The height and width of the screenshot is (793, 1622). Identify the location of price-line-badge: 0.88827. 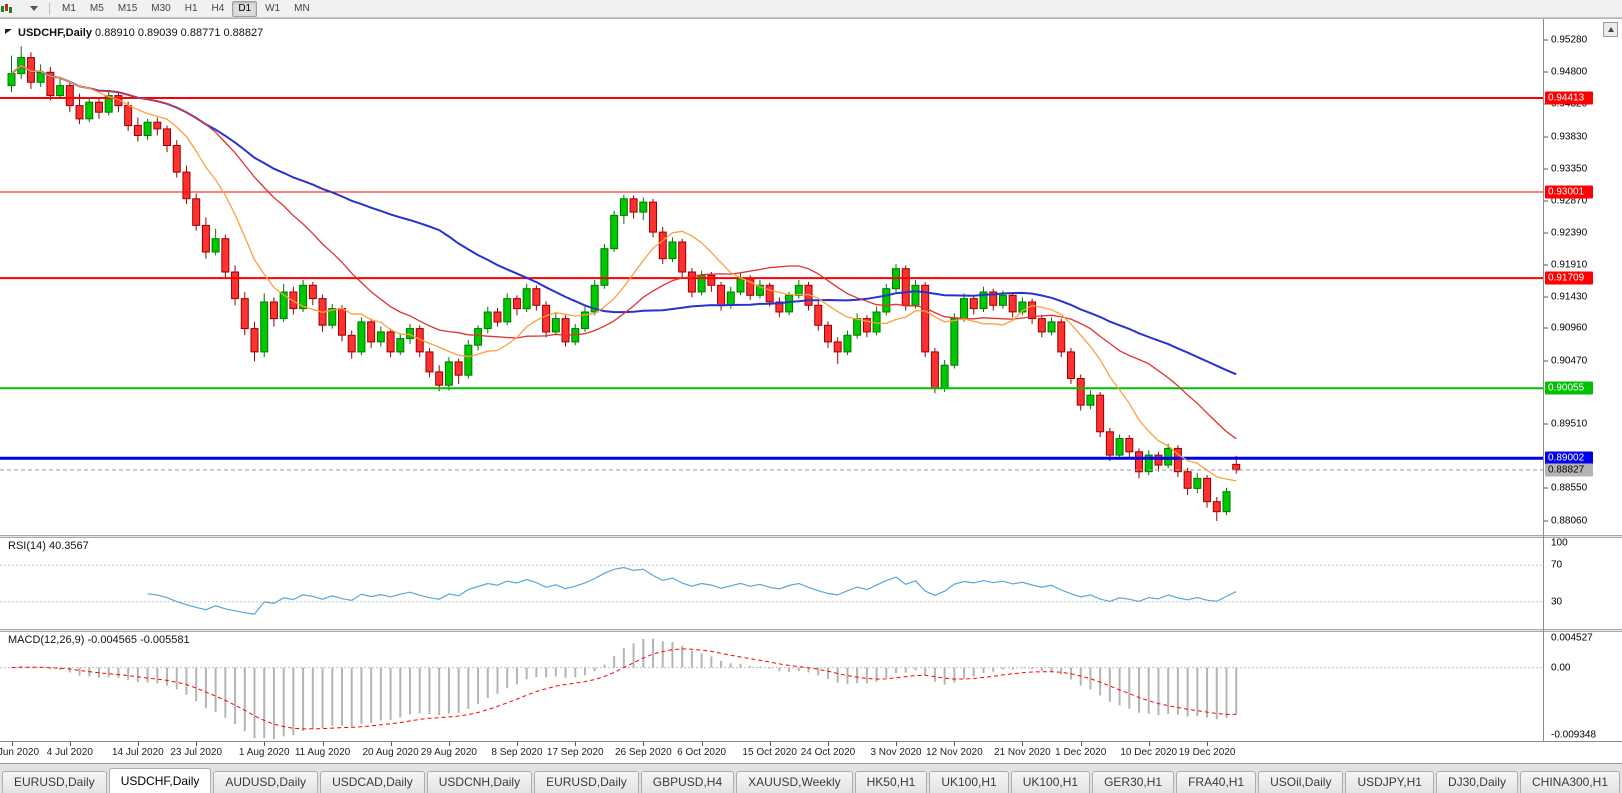
(1569, 470).